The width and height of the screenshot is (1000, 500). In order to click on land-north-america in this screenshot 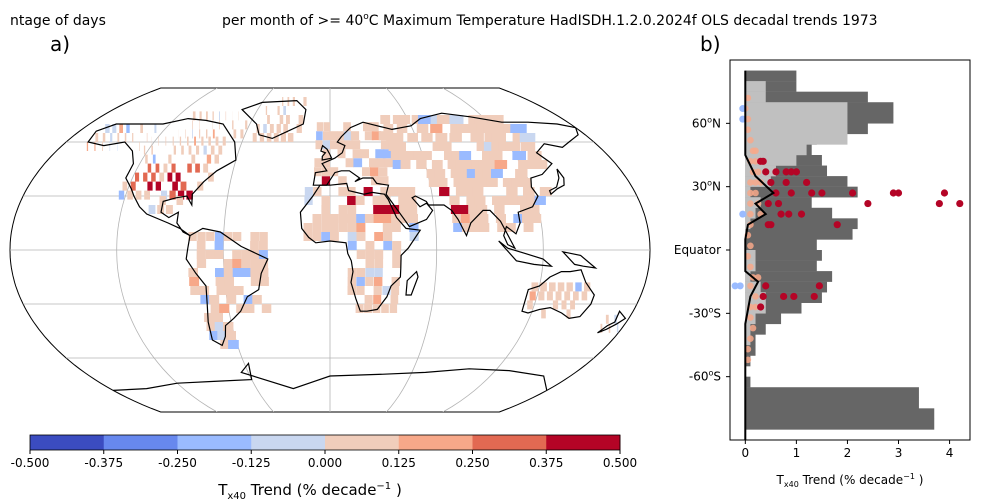, I will do `click(162, 177)`.